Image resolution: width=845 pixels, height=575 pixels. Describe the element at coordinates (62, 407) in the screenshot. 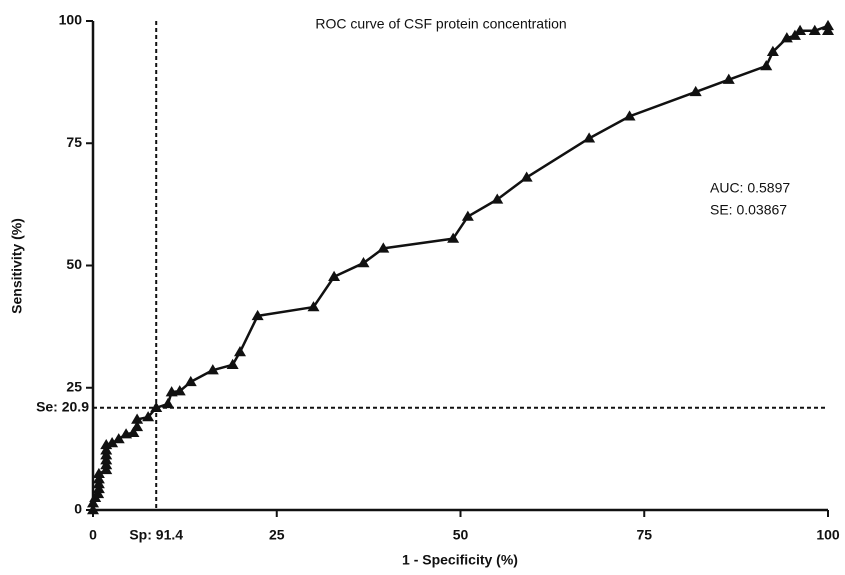

I see `reference-label: Se: 20.9` at that location.